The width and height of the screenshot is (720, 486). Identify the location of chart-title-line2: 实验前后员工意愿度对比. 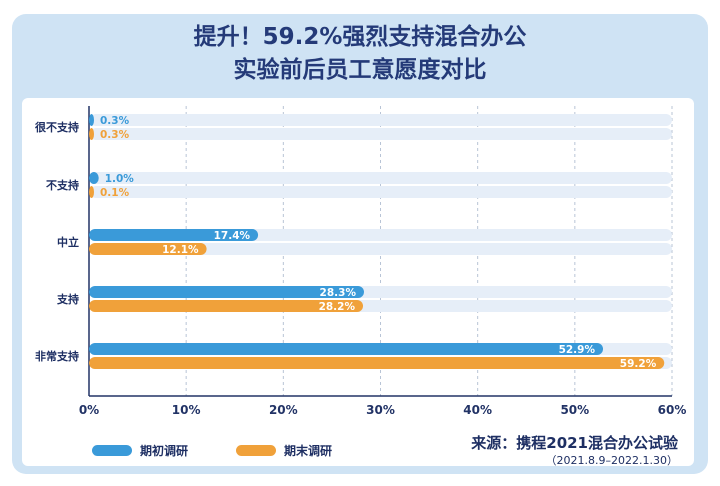
(360, 70).